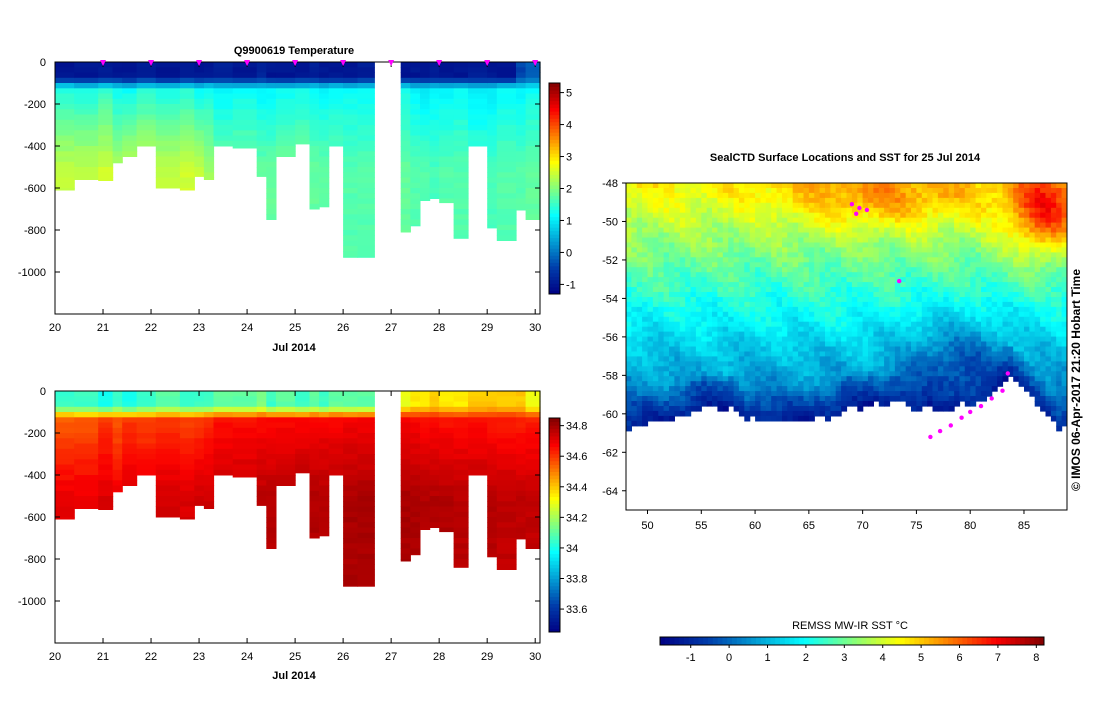  I want to click on x-tick-label: 25, so click(295, 328).